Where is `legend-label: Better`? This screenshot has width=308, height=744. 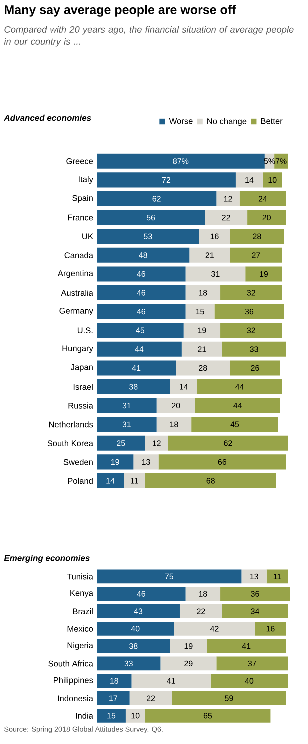 legend-label: Better is located at coordinates (272, 121).